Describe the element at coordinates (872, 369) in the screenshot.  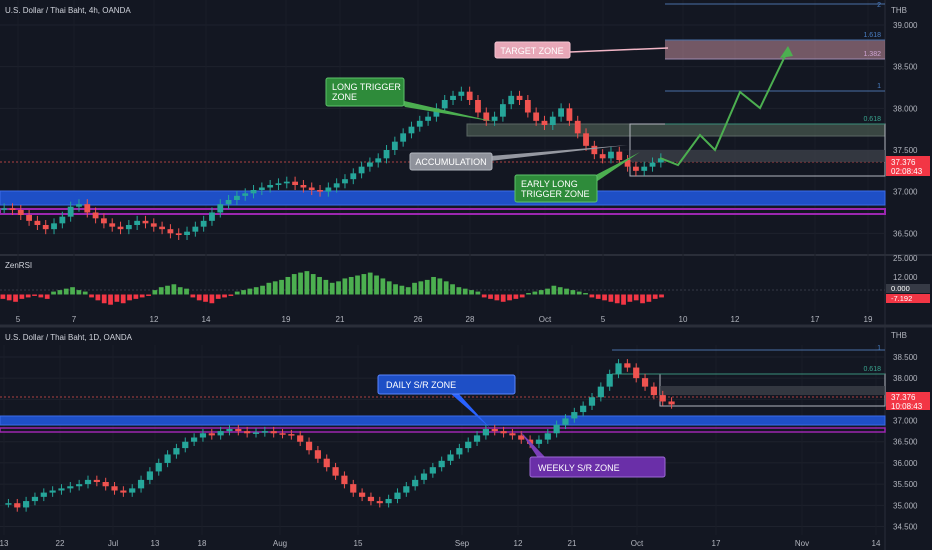
I see `bottom-fib-label-0618: 0.618` at that location.